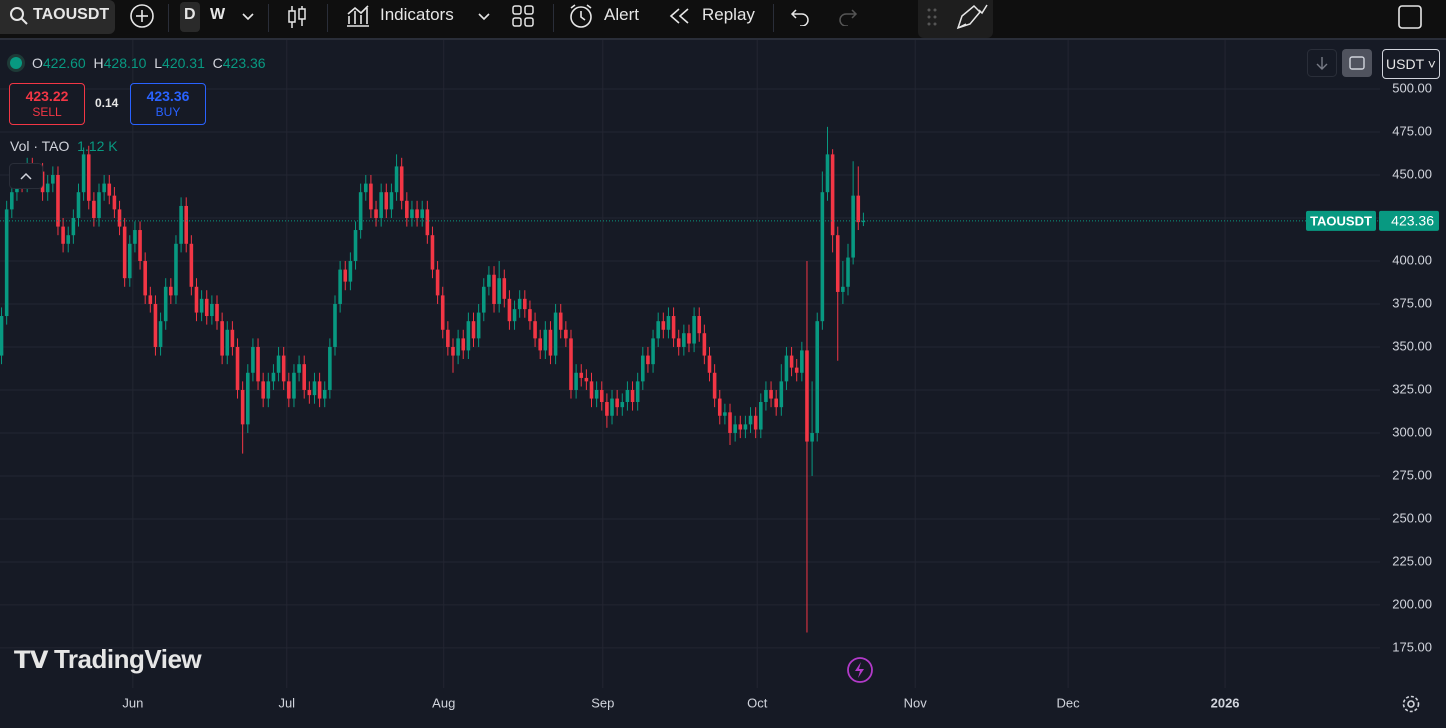 The width and height of the screenshot is (1446, 728). I want to click on sell-price: 423.22, so click(47, 96).